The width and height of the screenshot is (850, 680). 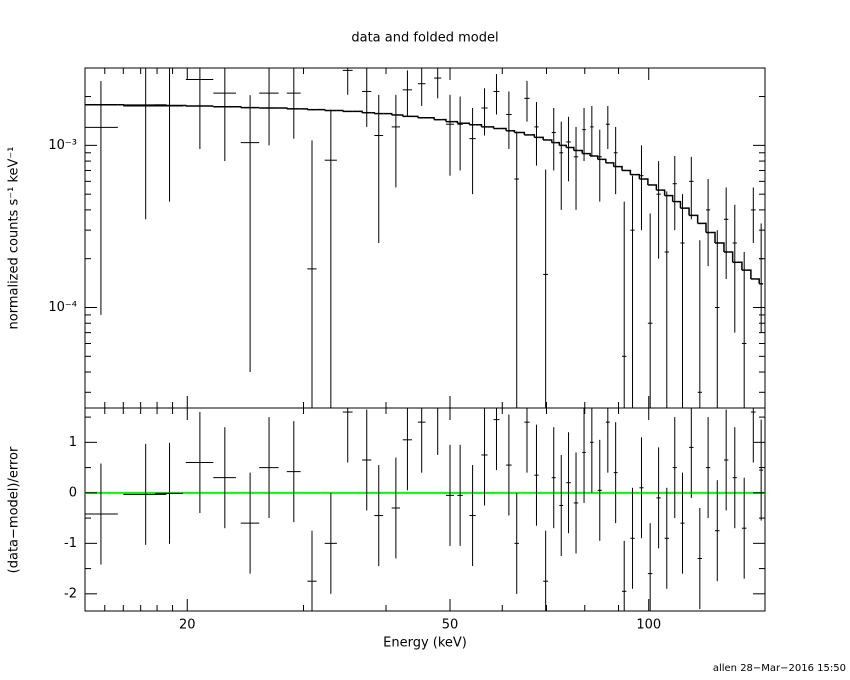 I want to click on x-tick-label: 20, so click(x=187, y=625).